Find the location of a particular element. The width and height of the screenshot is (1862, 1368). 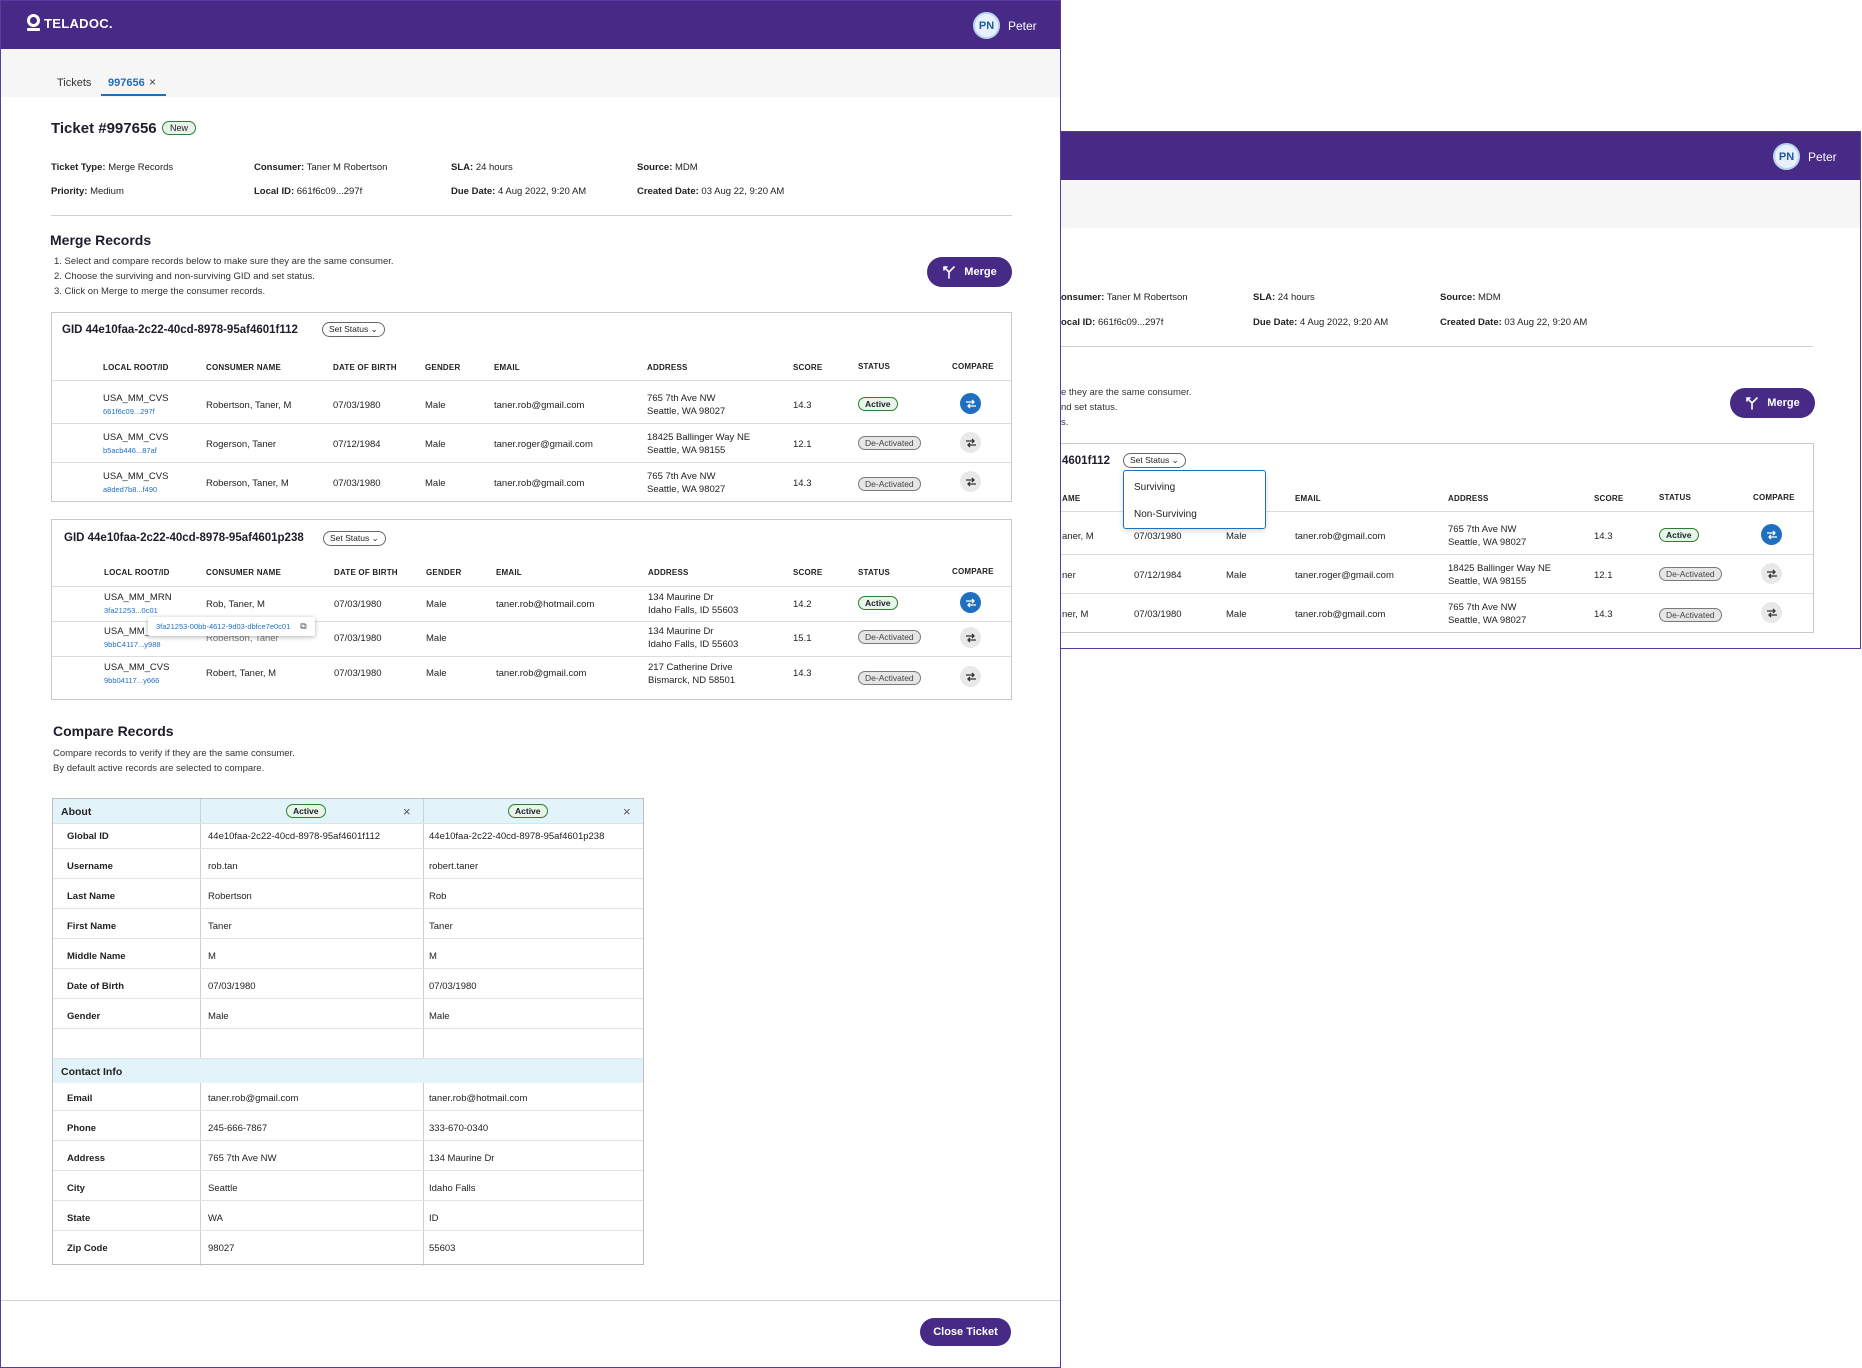

contact-value-a: 245-666-7867 is located at coordinates (238, 1128).